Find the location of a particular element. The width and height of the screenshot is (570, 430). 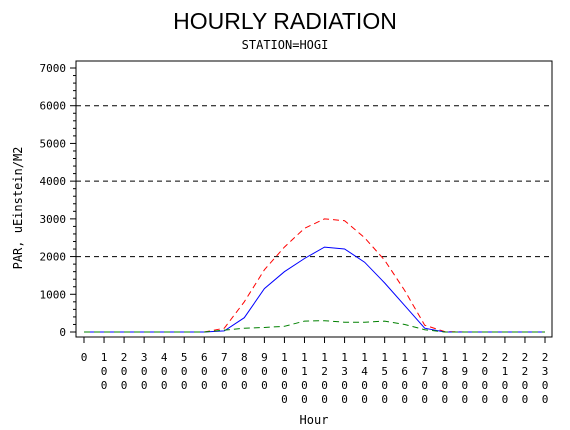

chart-subtitle: STATION=HOGI is located at coordinates (285, 45).